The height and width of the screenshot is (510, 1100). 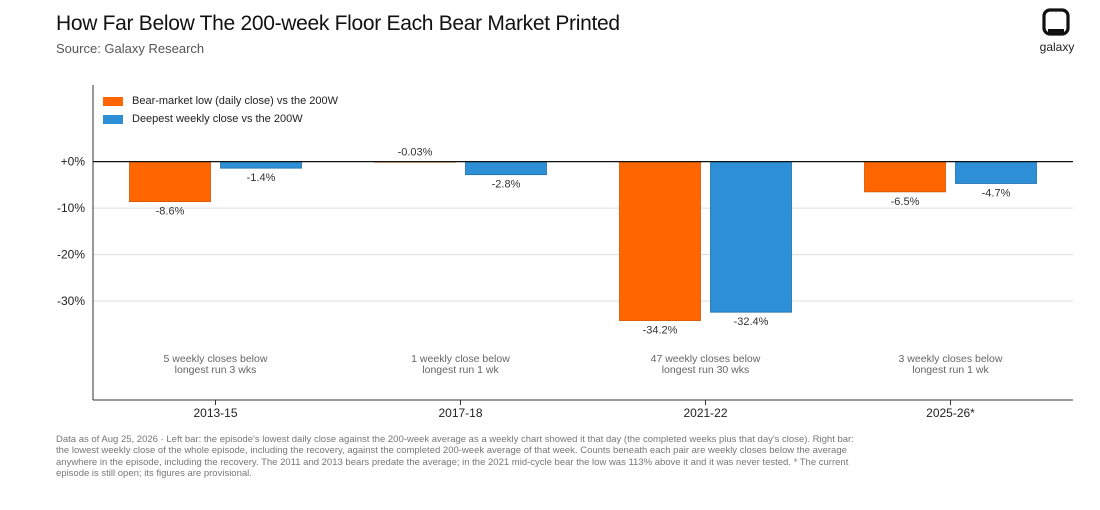 I want to click on data-label: -6.5%, so click(x=905, y=202).